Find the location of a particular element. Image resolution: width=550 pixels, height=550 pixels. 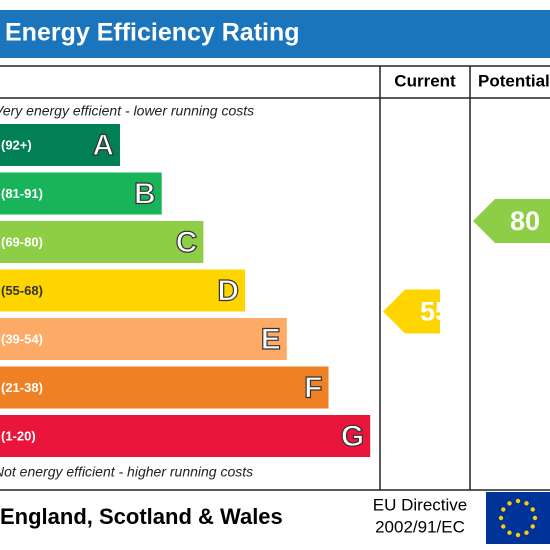

eu-stars is located at coordinates (518, 518).